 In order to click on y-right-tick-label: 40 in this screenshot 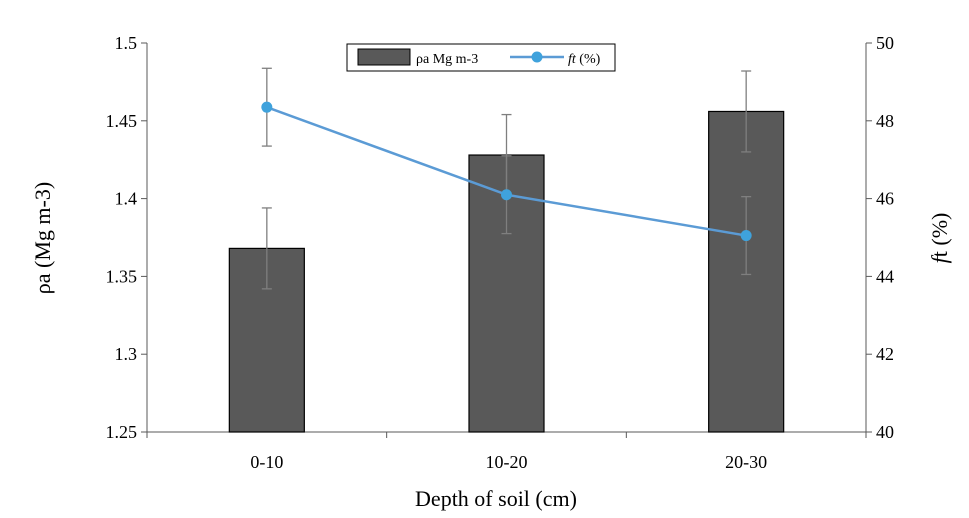, I will do `click(885, 432)`.